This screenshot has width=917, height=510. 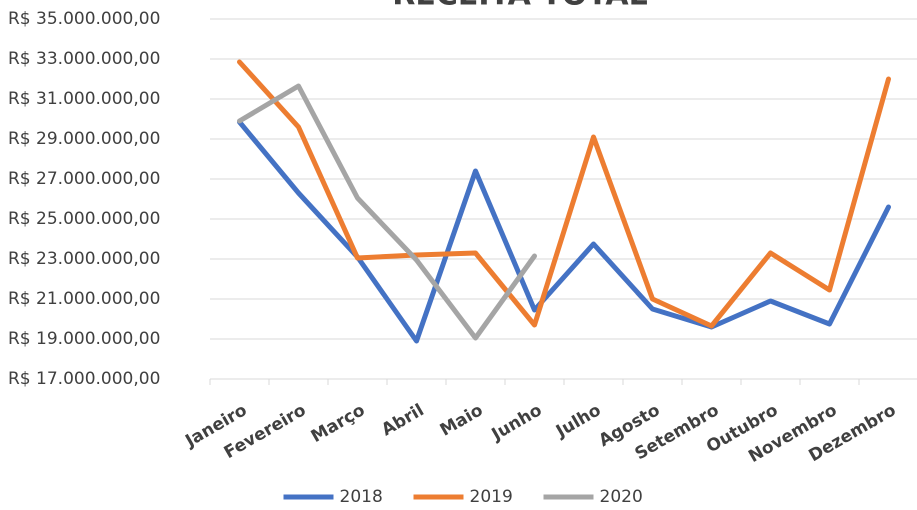 What do you see at coordinates (84, 99) in the screenshot?
I see `y-tick-label: R$ 31.000.000,00` at bounding box center [84, 99].